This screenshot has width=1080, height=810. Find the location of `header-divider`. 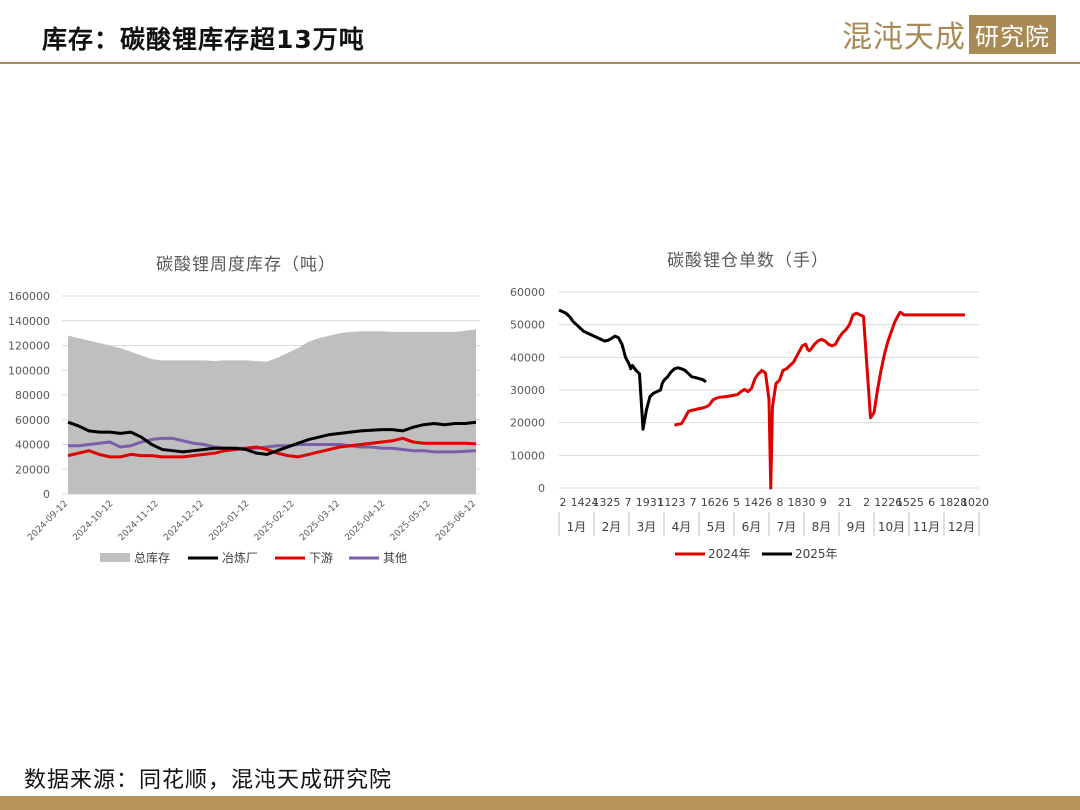

header-divider is located at coordinates (540, 63).